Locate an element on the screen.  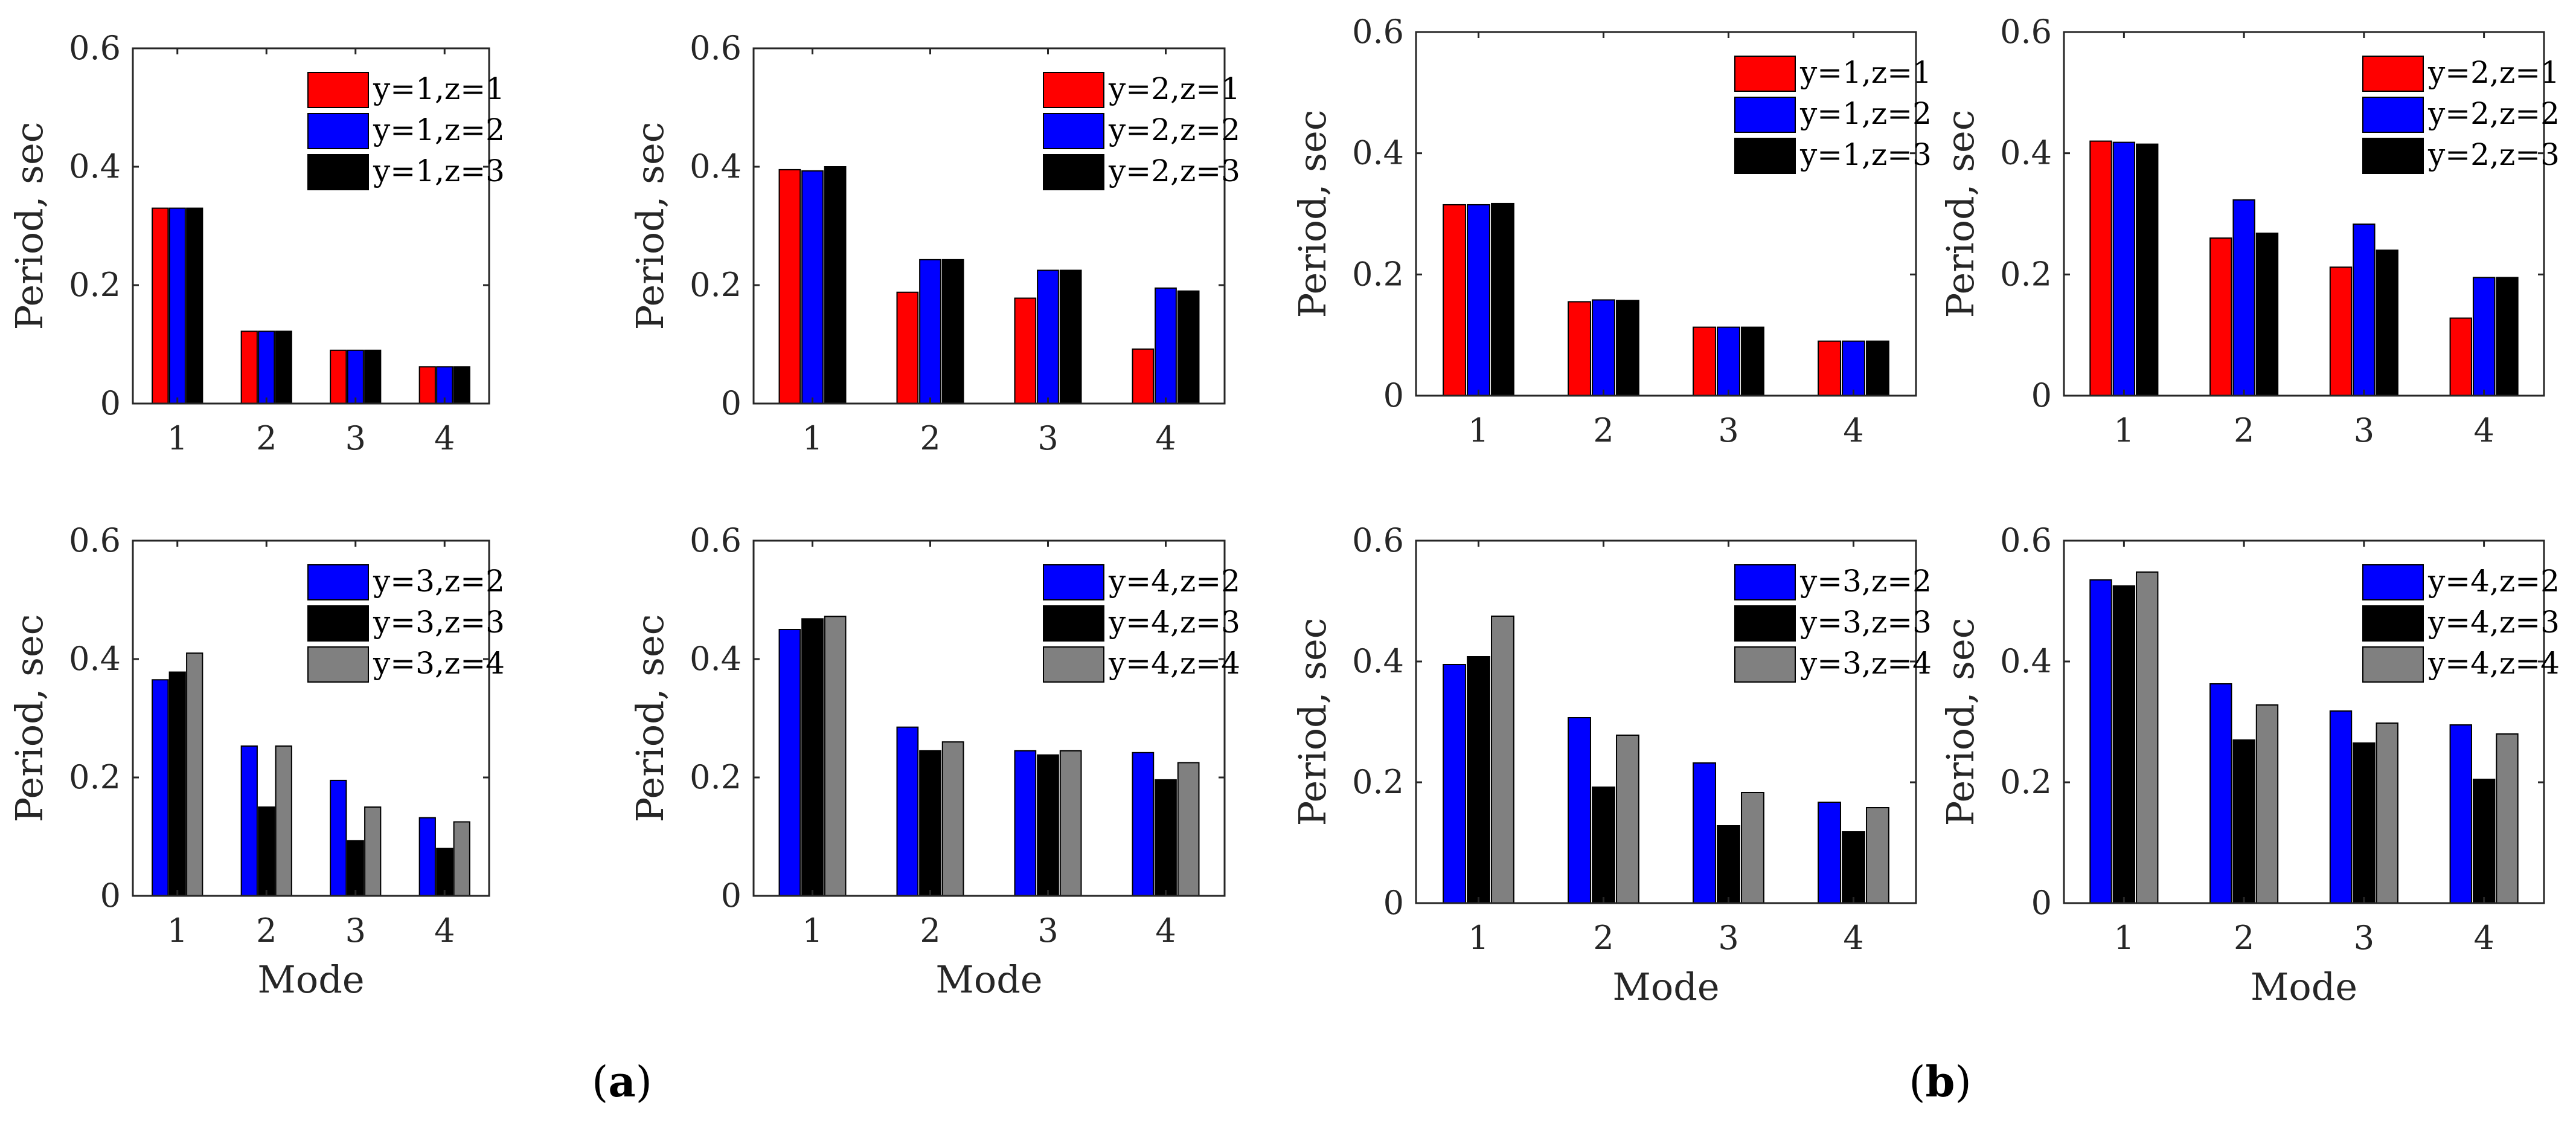
panel-label-letter: b is located at coordinates (1940, 1082).